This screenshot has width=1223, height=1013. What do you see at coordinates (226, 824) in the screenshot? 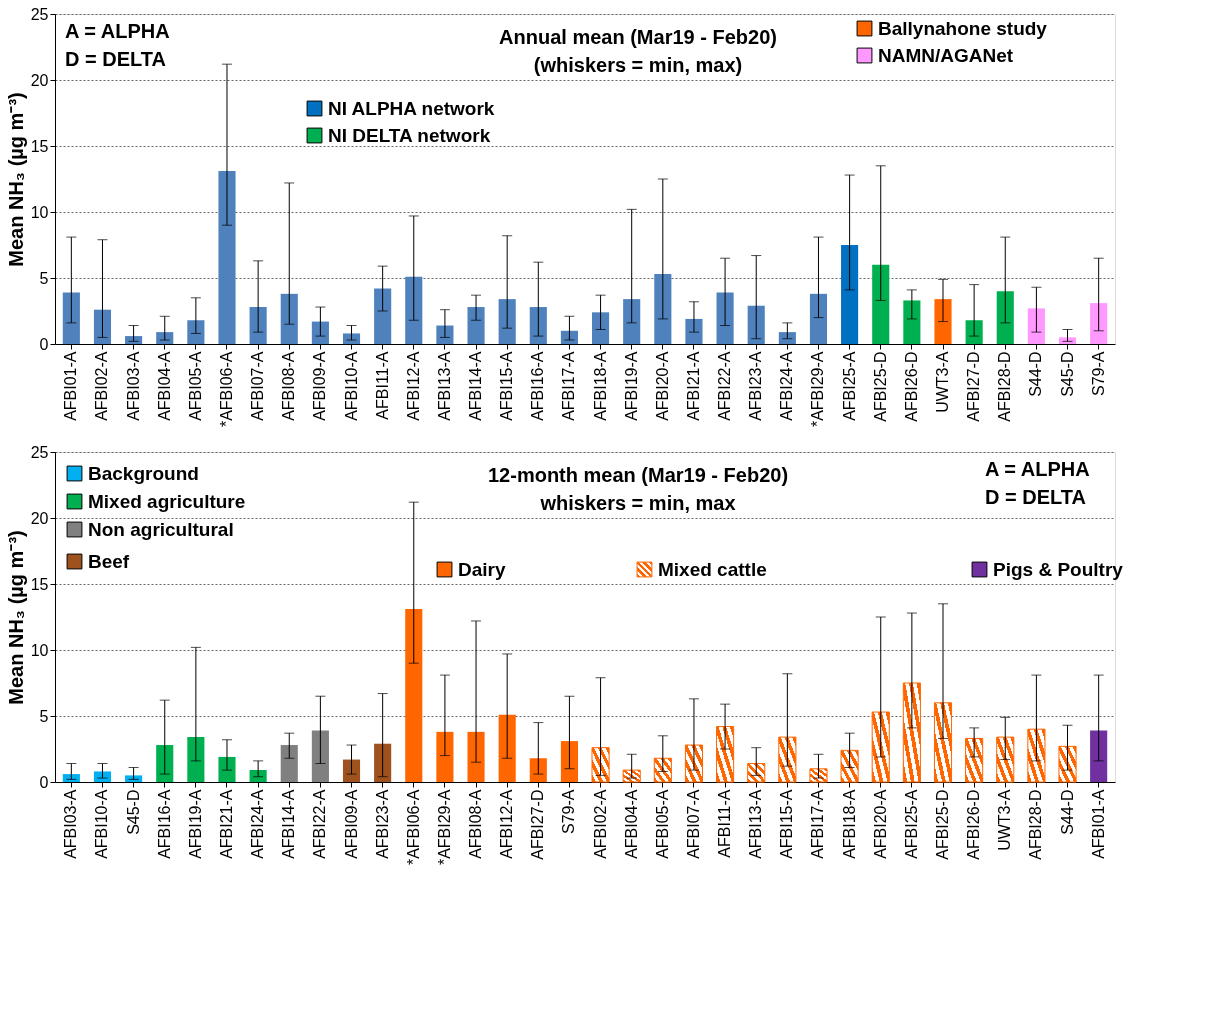
I see `x-tick-label: AFBI21-A` at bounding box center [226, 824].